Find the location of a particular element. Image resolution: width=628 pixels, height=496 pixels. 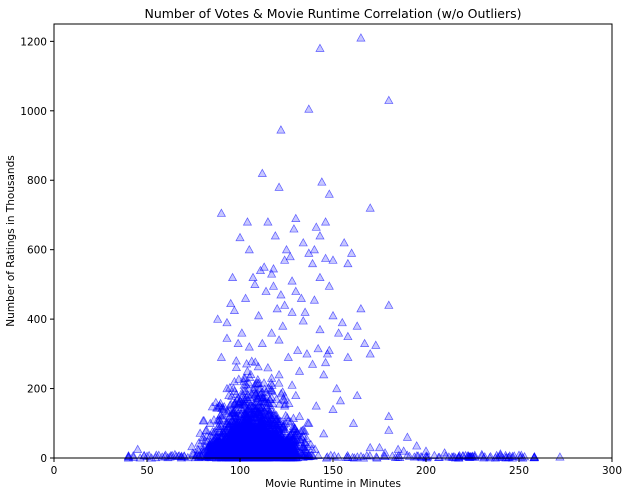

x-tick-label: 250 is located at coordinates (519, 471).